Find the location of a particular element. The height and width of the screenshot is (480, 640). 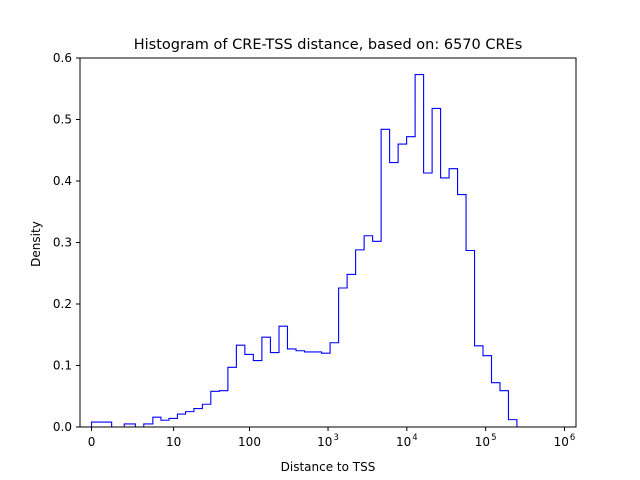

x-tick-label: 100 is located at coordinates (249, 442).